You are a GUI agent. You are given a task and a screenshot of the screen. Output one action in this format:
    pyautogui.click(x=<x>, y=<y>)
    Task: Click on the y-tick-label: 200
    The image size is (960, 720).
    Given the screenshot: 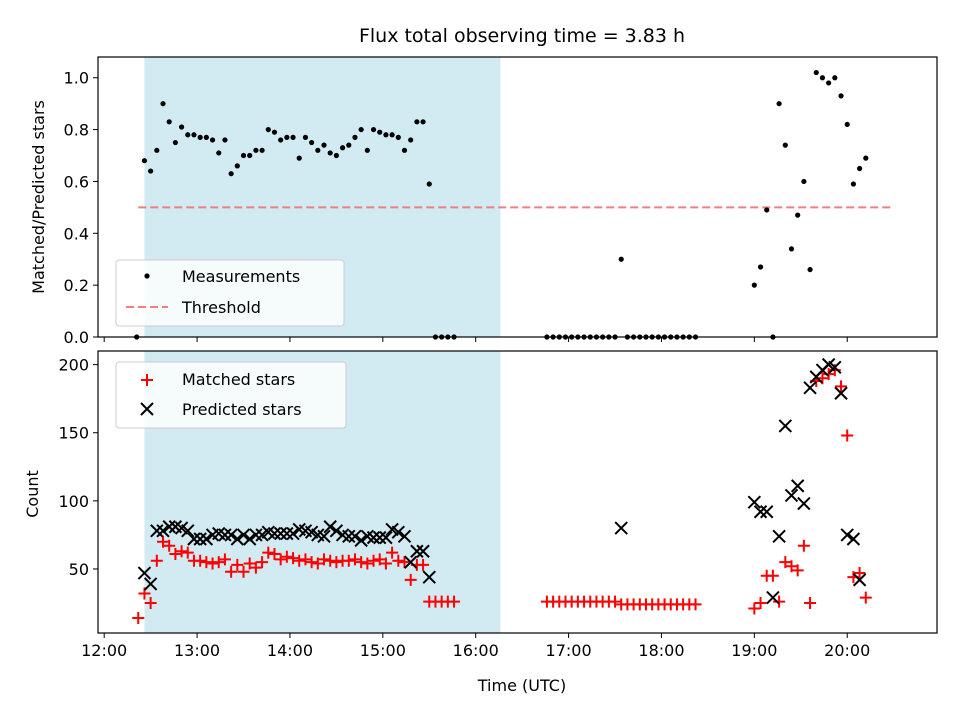 What is the action you would take?
    pyautogui.click(x=73, y=365)
    